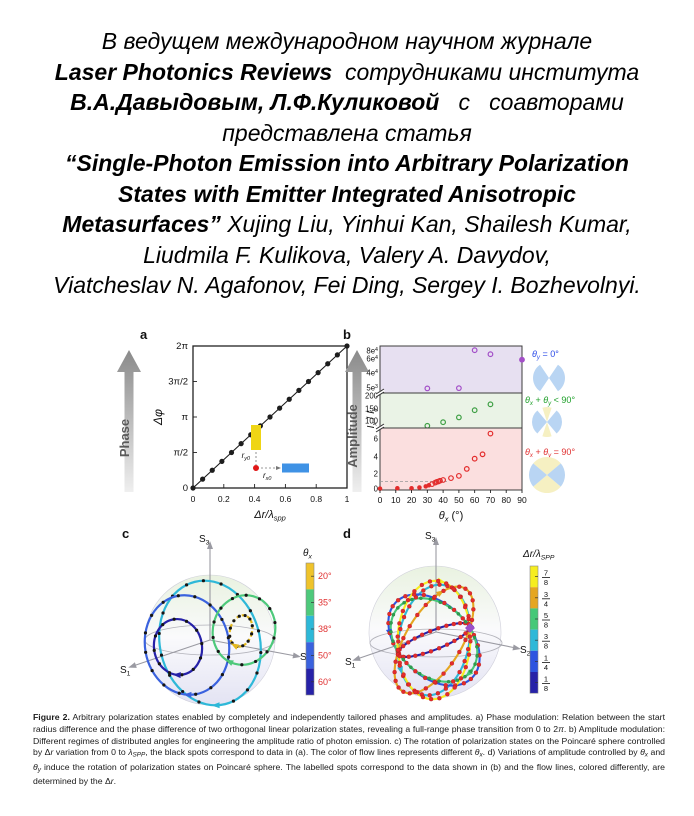 Image resolution: width=694 pixels, height=816 pixels. I want to click on polarization-ring-theta-38°, so click(210, 644).